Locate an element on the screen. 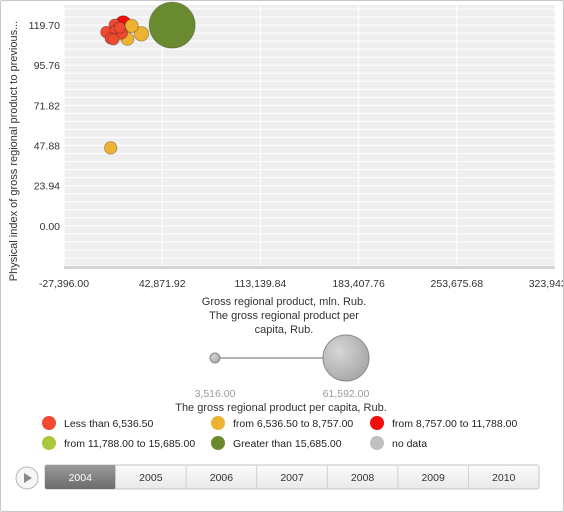 The image size is (564, 512). legend-item: Less than 6,536.50 is located at coordinates (97, 423).